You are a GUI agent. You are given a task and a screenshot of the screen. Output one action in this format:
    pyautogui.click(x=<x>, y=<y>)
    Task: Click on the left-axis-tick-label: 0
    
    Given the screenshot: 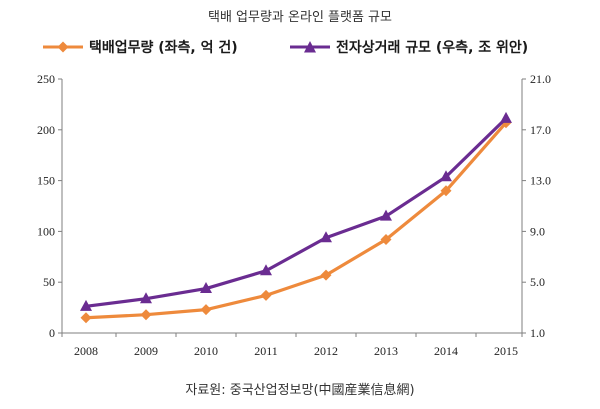 What is the action you would take?
    pyautogui.click(x=52, y=333)
    